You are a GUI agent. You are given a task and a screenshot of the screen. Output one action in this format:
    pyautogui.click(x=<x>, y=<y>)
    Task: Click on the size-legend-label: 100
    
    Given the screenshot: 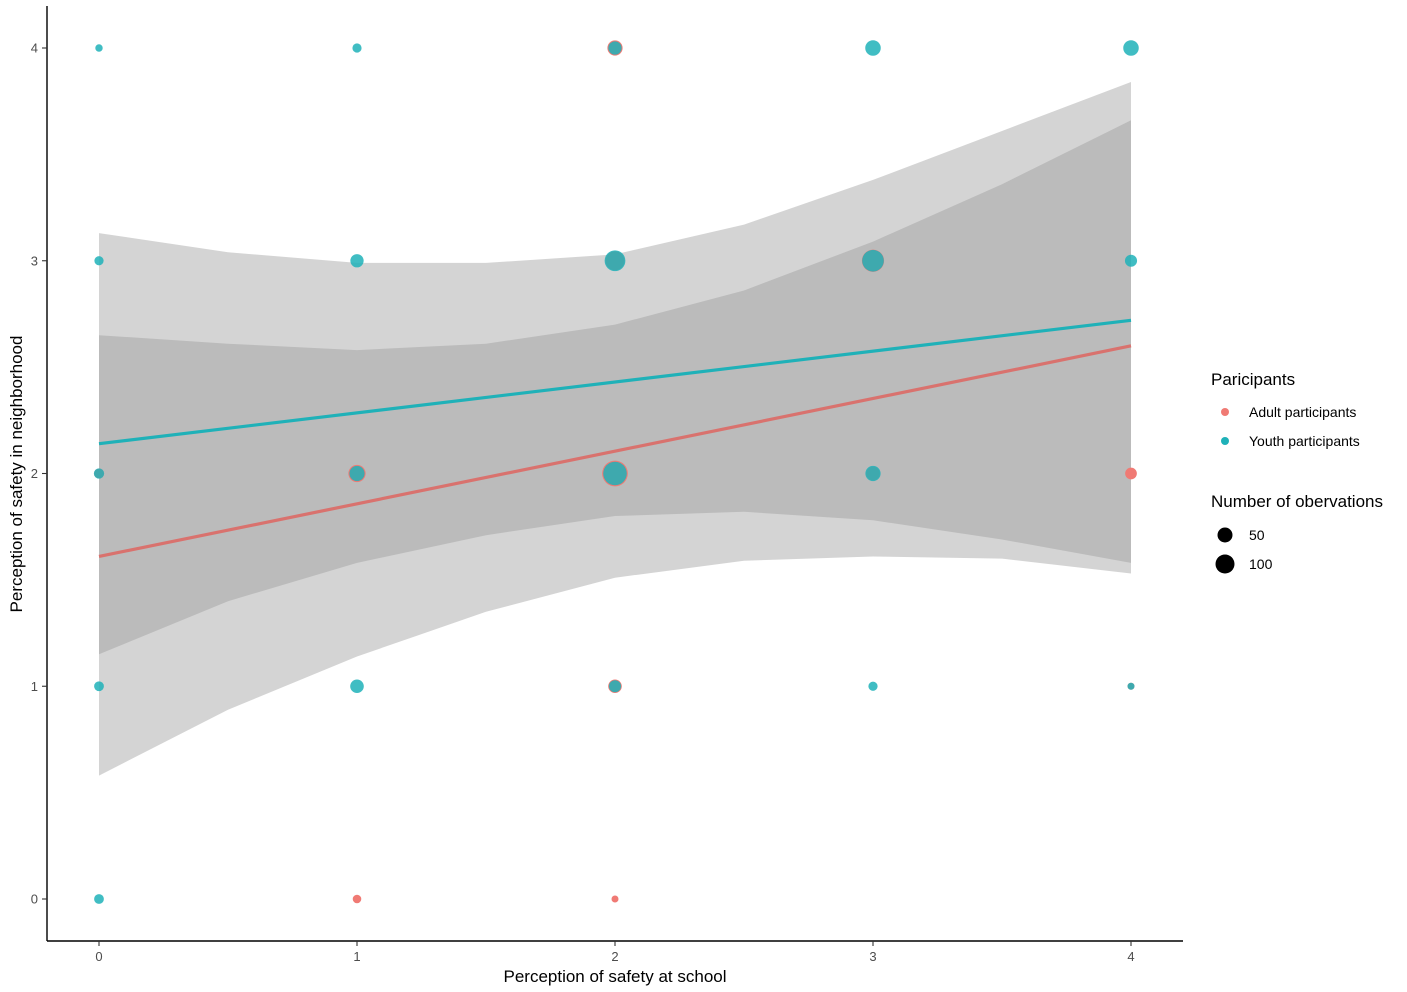 What is the action you would take?
    pyautogui.click(x=1261, y=564)
    